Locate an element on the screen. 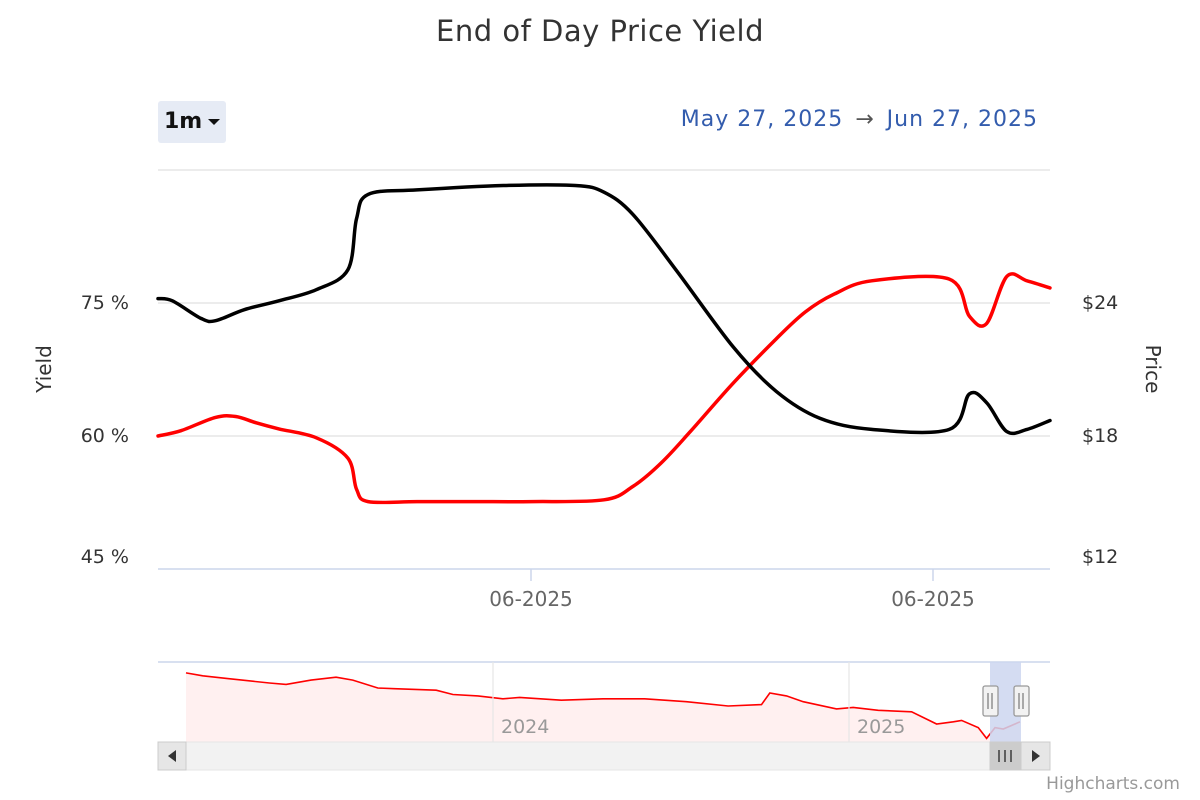 This screenshot has width=1200, height=800. arrow-right-icon: → is located at coordinates (865, 119).